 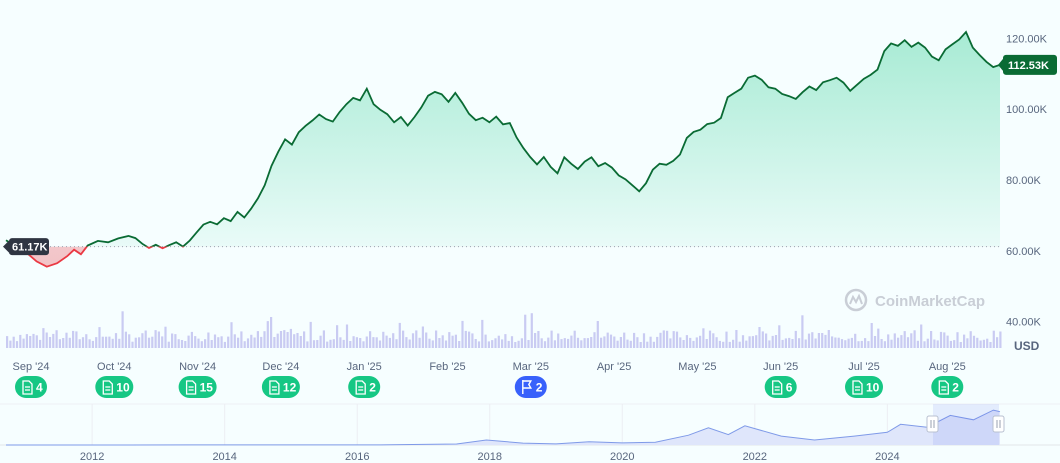 What do you see at coordinates (1027, 64) in the screenshot?
I see `current-price-badge: 112.53K` at bounding box center [1027, 64].